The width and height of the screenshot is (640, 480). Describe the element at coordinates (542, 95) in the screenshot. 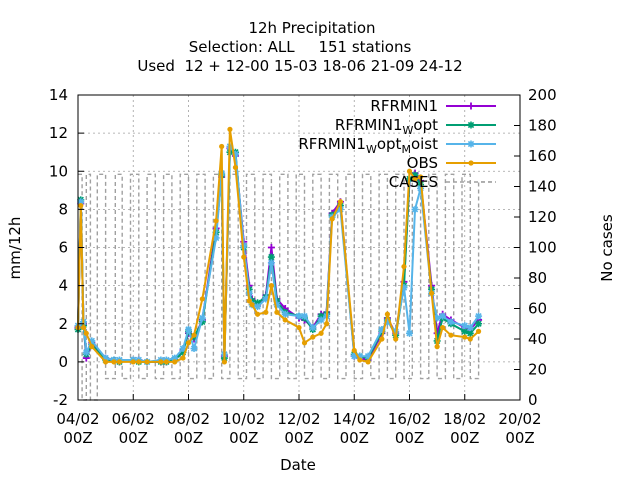

I see `y2-tick-label: 200` at that location.